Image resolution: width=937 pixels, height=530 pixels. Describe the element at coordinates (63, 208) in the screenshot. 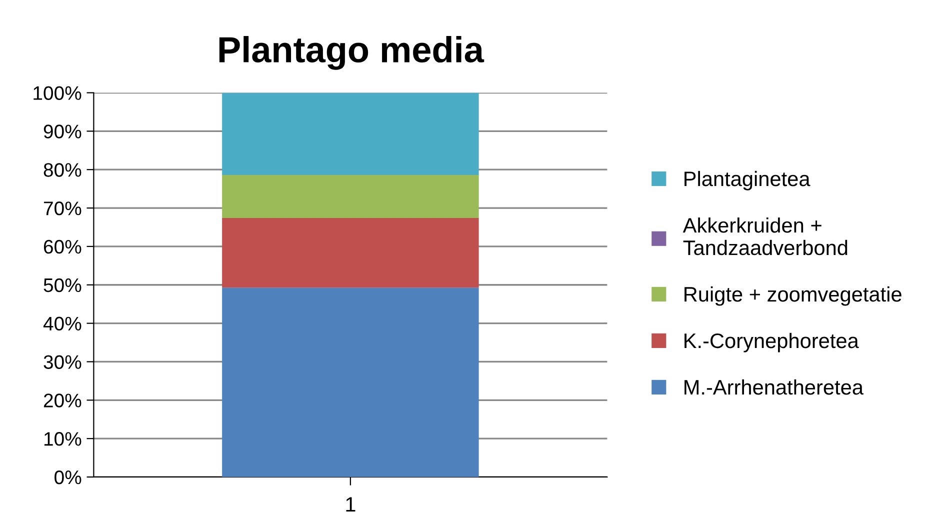

I see `y-tick-label: 70%` at that location.